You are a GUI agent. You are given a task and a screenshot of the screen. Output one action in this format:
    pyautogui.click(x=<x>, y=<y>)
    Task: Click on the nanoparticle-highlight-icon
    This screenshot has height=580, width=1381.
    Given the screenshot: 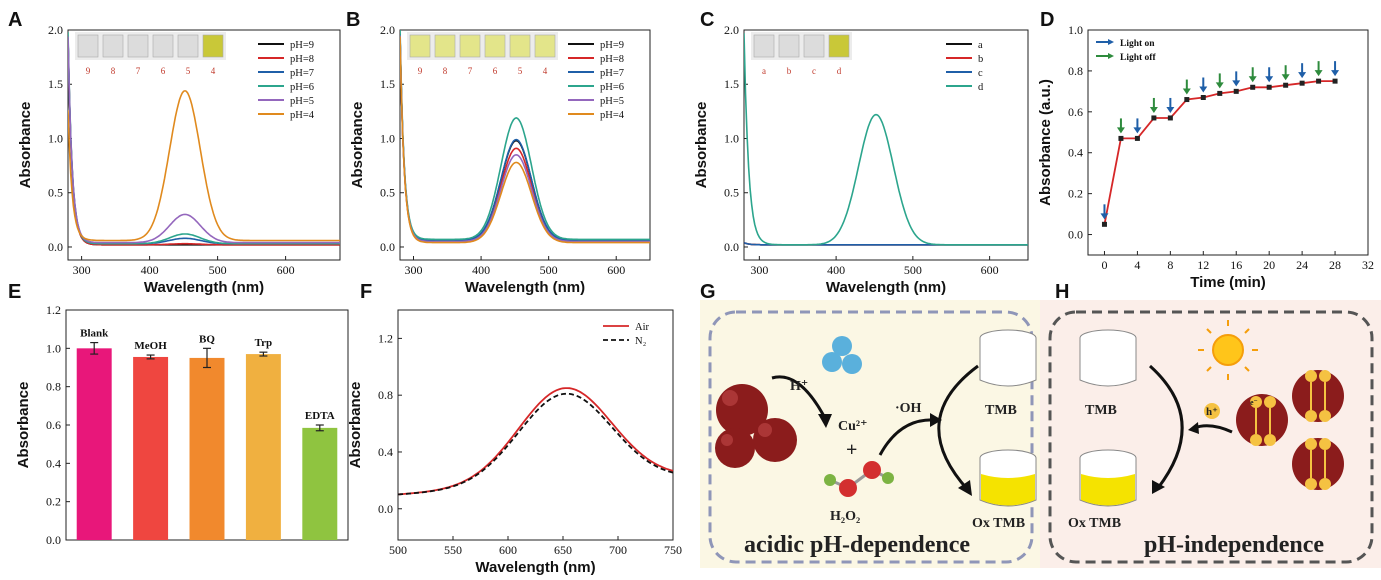 What is the action you would take?
    pyautogui.click(x=730, y=398)
    